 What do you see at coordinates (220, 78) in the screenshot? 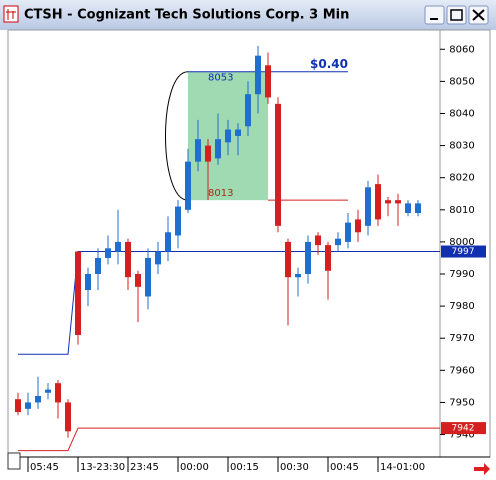
I see `high-label: 8053` at bounding box center [220, 78].